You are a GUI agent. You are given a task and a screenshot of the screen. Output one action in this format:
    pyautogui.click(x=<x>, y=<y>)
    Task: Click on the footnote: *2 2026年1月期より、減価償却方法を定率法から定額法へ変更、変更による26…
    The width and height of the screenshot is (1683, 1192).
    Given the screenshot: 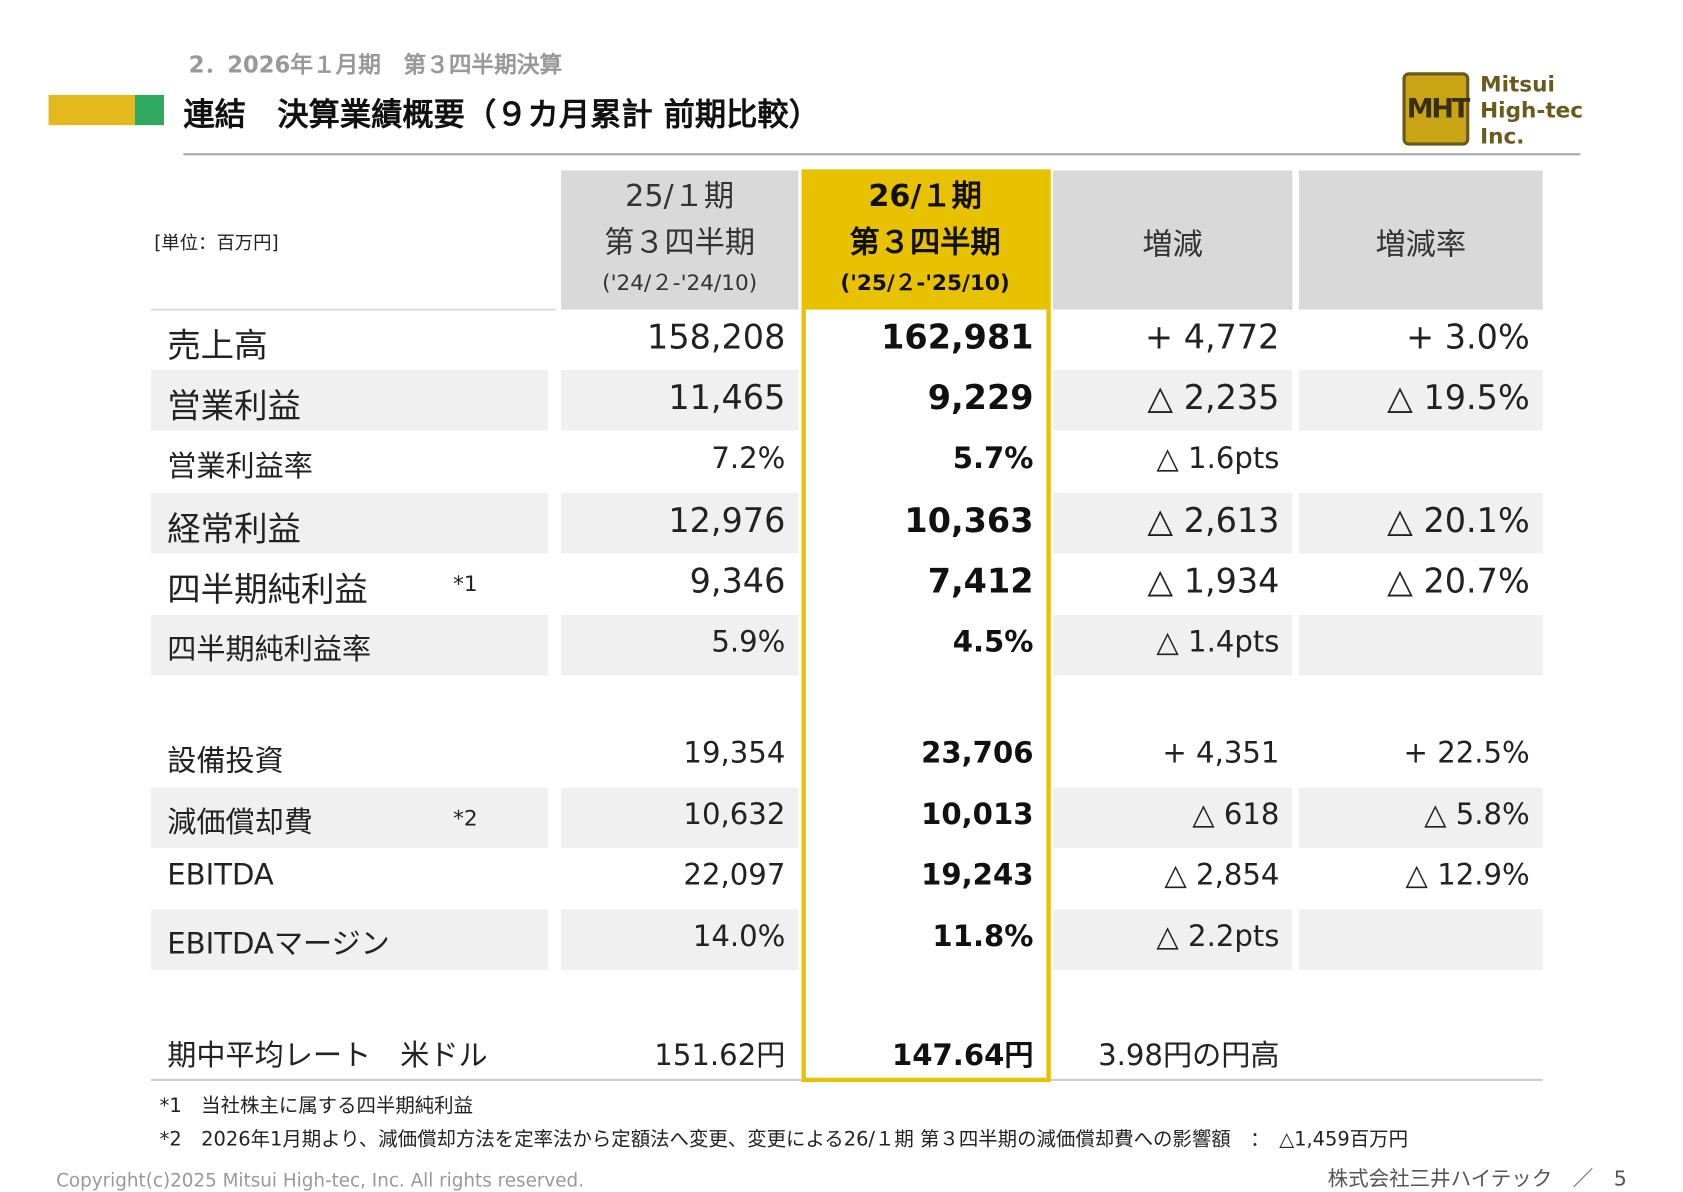 What is the action you would take?
    pyautogui.click(x=784, y=1140)
    